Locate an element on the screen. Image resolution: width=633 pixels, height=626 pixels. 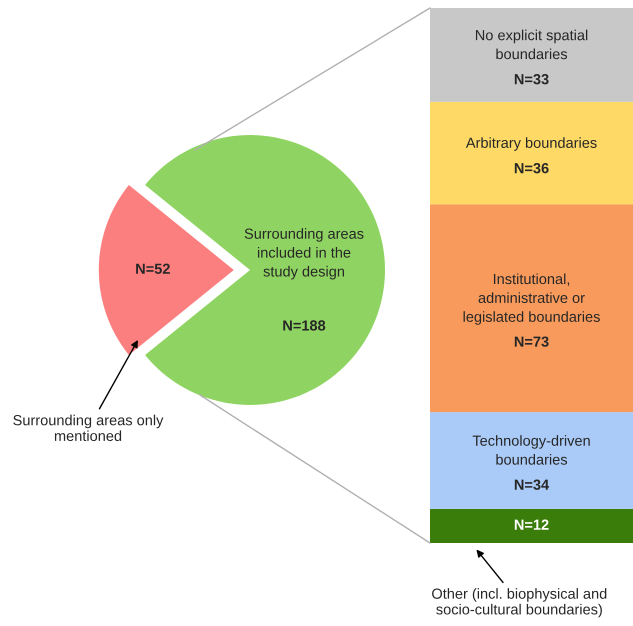
data-label: N=12 is located at coordinates (531, 525).